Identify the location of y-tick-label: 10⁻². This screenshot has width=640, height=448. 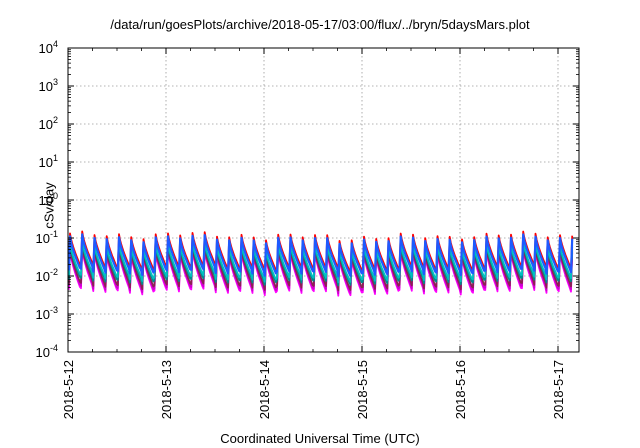
(47, 275).